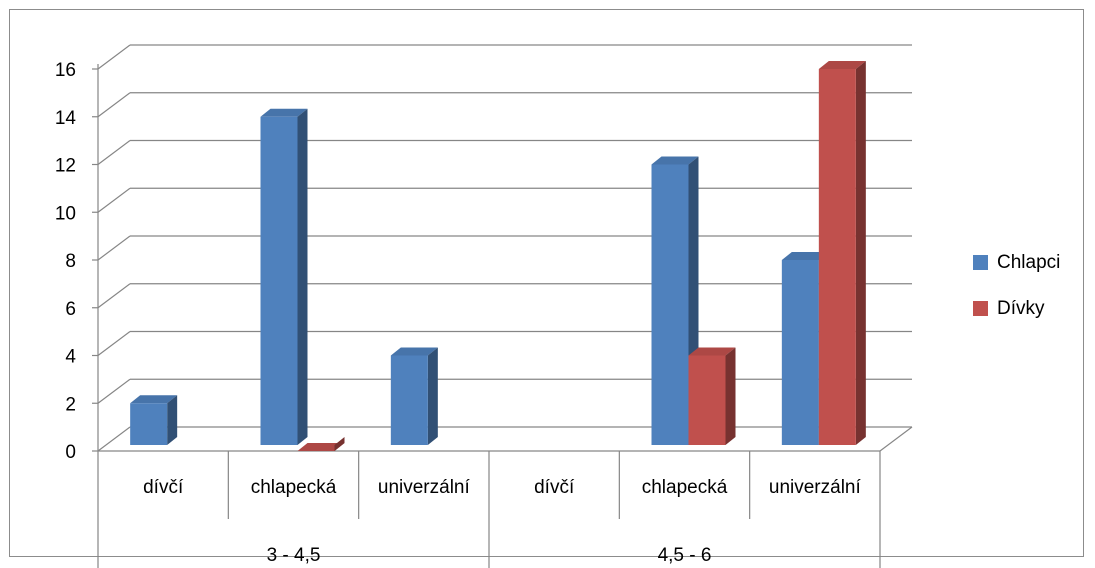 The height and width of the screenshot is (568, 1095). I want to click on y-axis-tick-labels: 0 2 4 6 8 10 12 14 16, so click(66, 261).